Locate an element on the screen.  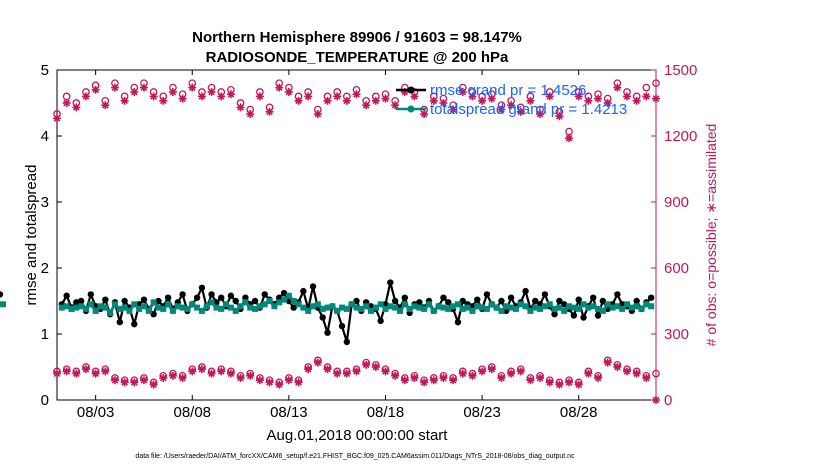
x-tick-label: 08/18 is located at coordinates (386, 412).